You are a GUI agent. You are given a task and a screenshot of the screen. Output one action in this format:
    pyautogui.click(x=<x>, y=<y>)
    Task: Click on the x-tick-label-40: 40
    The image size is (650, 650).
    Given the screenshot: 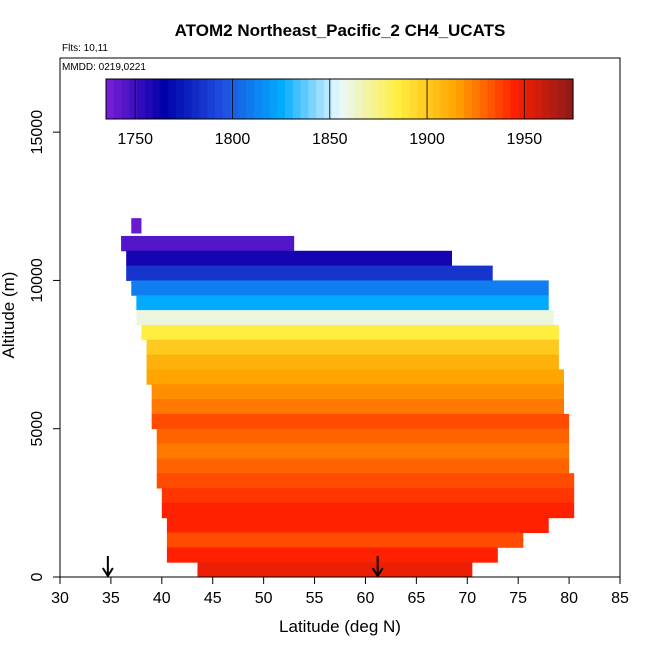 What is the action you would take?
    pyautogui.click(x=162, y=598)
    